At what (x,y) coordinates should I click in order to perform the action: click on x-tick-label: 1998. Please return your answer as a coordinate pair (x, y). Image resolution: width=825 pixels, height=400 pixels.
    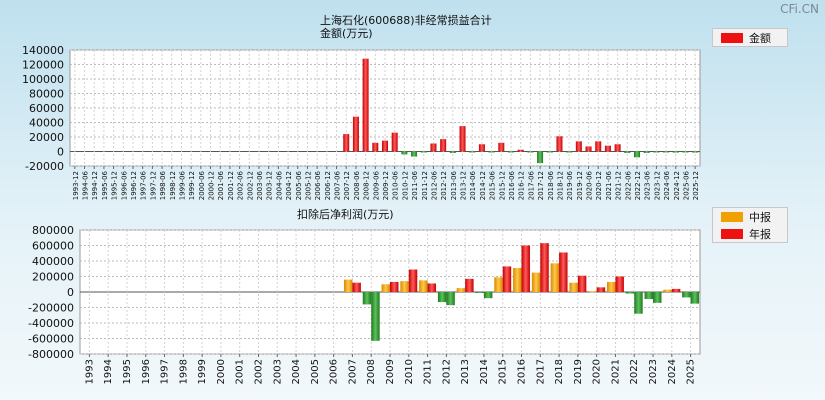
    Looking at the image, I should click on (183, 371).